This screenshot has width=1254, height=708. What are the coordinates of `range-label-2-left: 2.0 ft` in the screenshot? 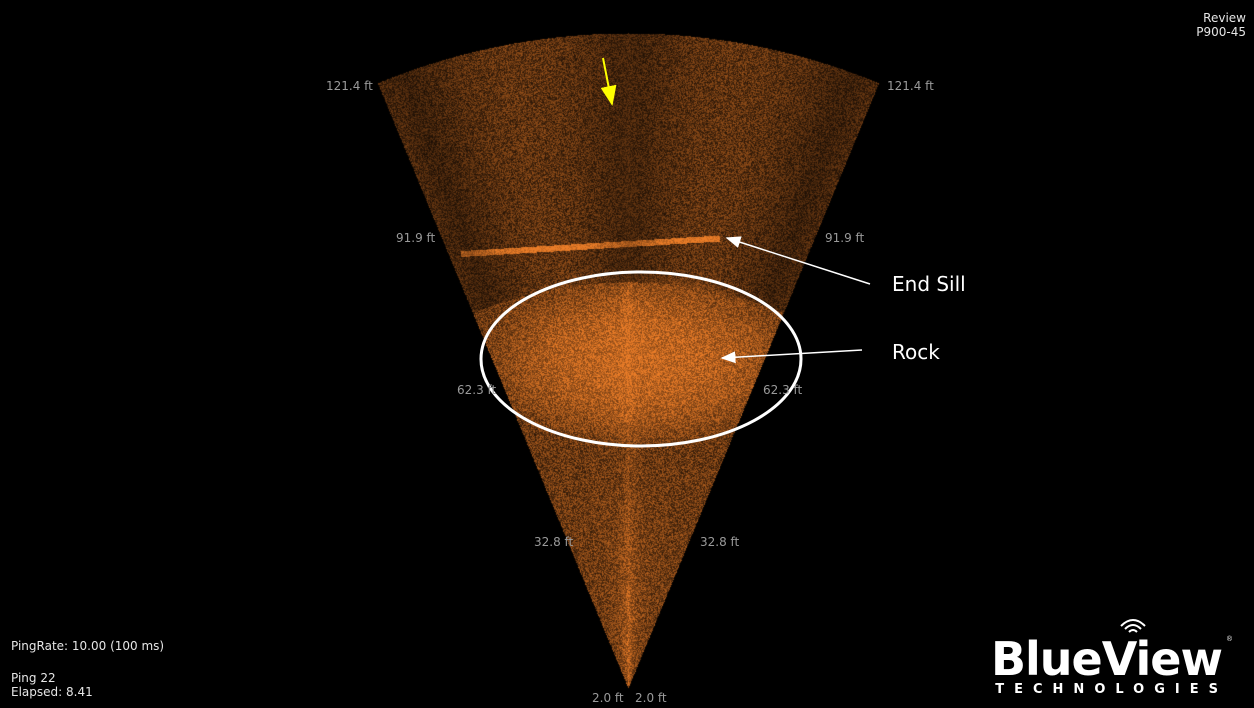 It's located at (608, 698).